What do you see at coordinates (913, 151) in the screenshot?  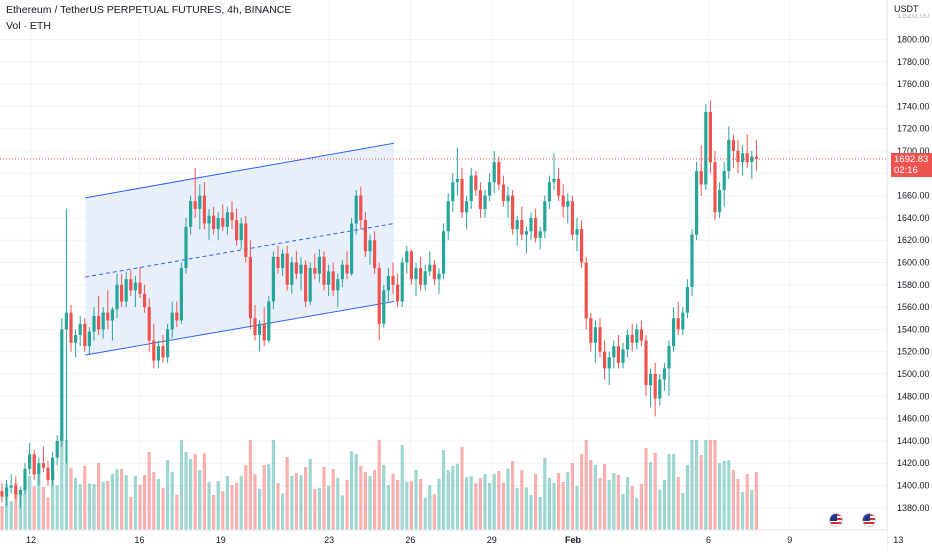 I see `price-tick-label: 1700.00` at bounding box center [913, 151].